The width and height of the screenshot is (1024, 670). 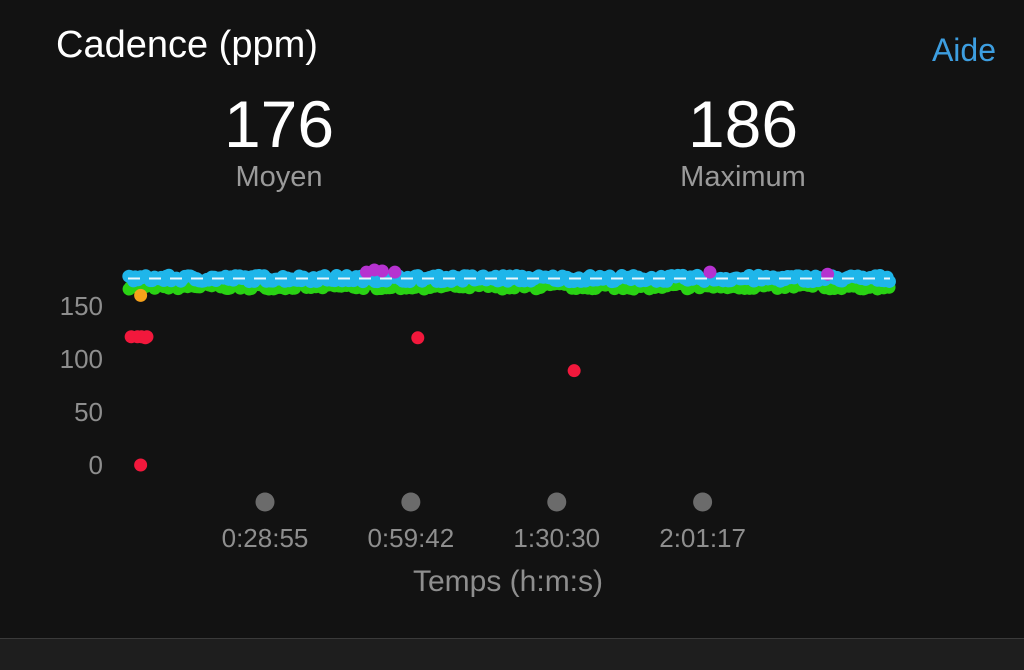 What do you see at coordinates (81, 359) in the screenshot?
I see `y-tick-label: 100` at bounding box center [81, 359].